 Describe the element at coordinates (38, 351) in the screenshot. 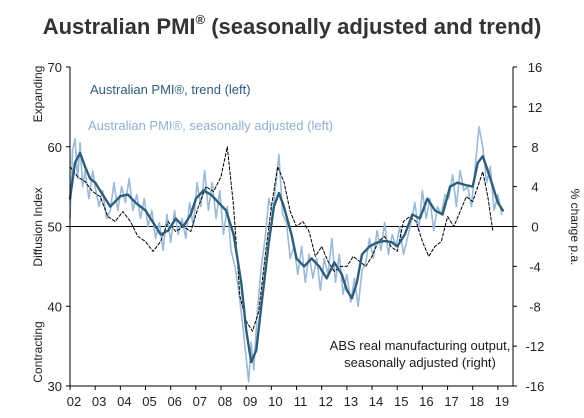

I see `y-left-contracting-label: Contracting` at that location.